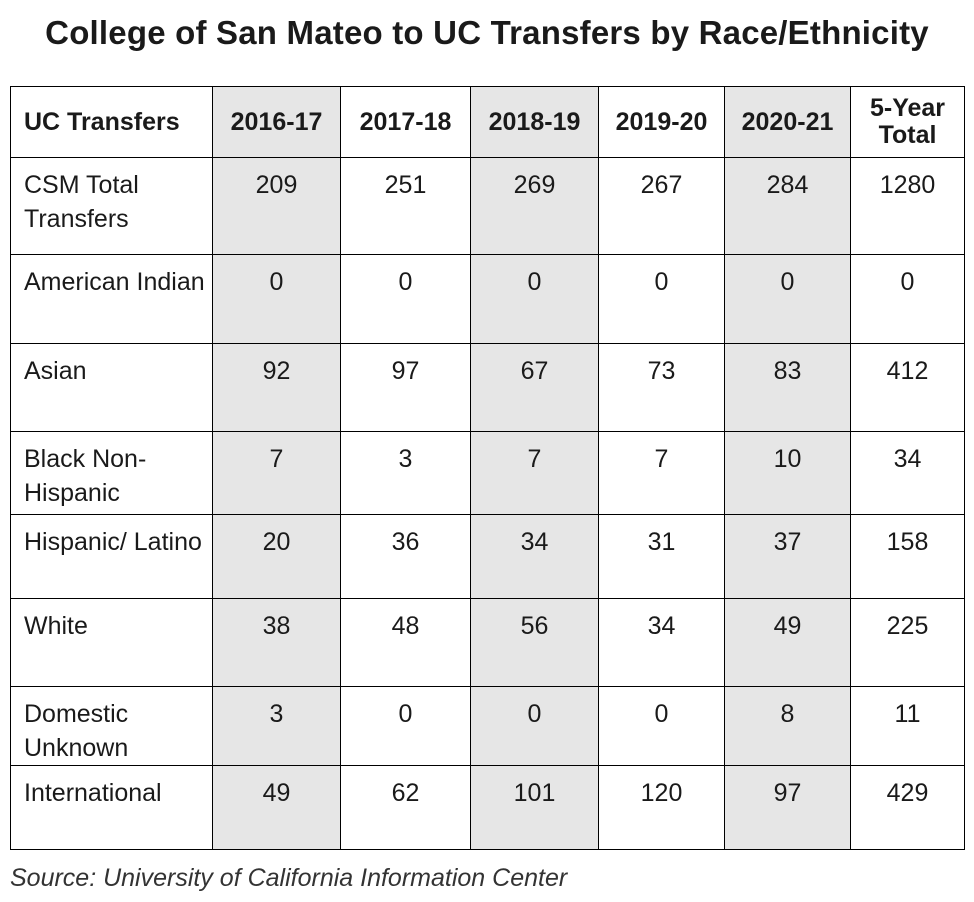 The image size is (974, 902). What do you see at coordinates (276, 206) in the screenshot?
I see `table-cell: 209` at bounding box center [276, 206].